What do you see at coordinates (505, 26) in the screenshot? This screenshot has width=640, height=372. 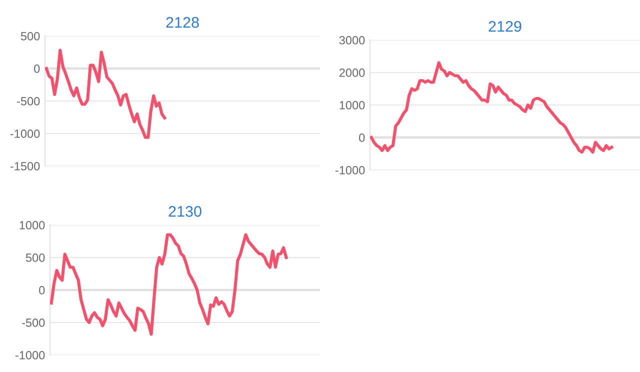 I see `chart-title: 2129` at bounding box center [505, 26].